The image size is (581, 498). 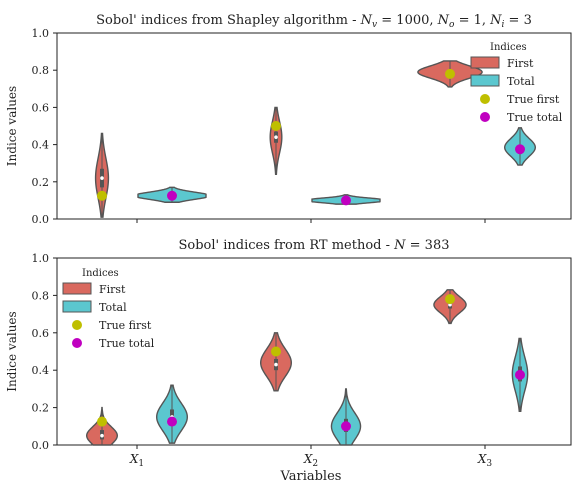 What do you see at coordinates (399, 245) in the screenshot?
I see `title-n-symbol: N` at bounding box center [399, 245].